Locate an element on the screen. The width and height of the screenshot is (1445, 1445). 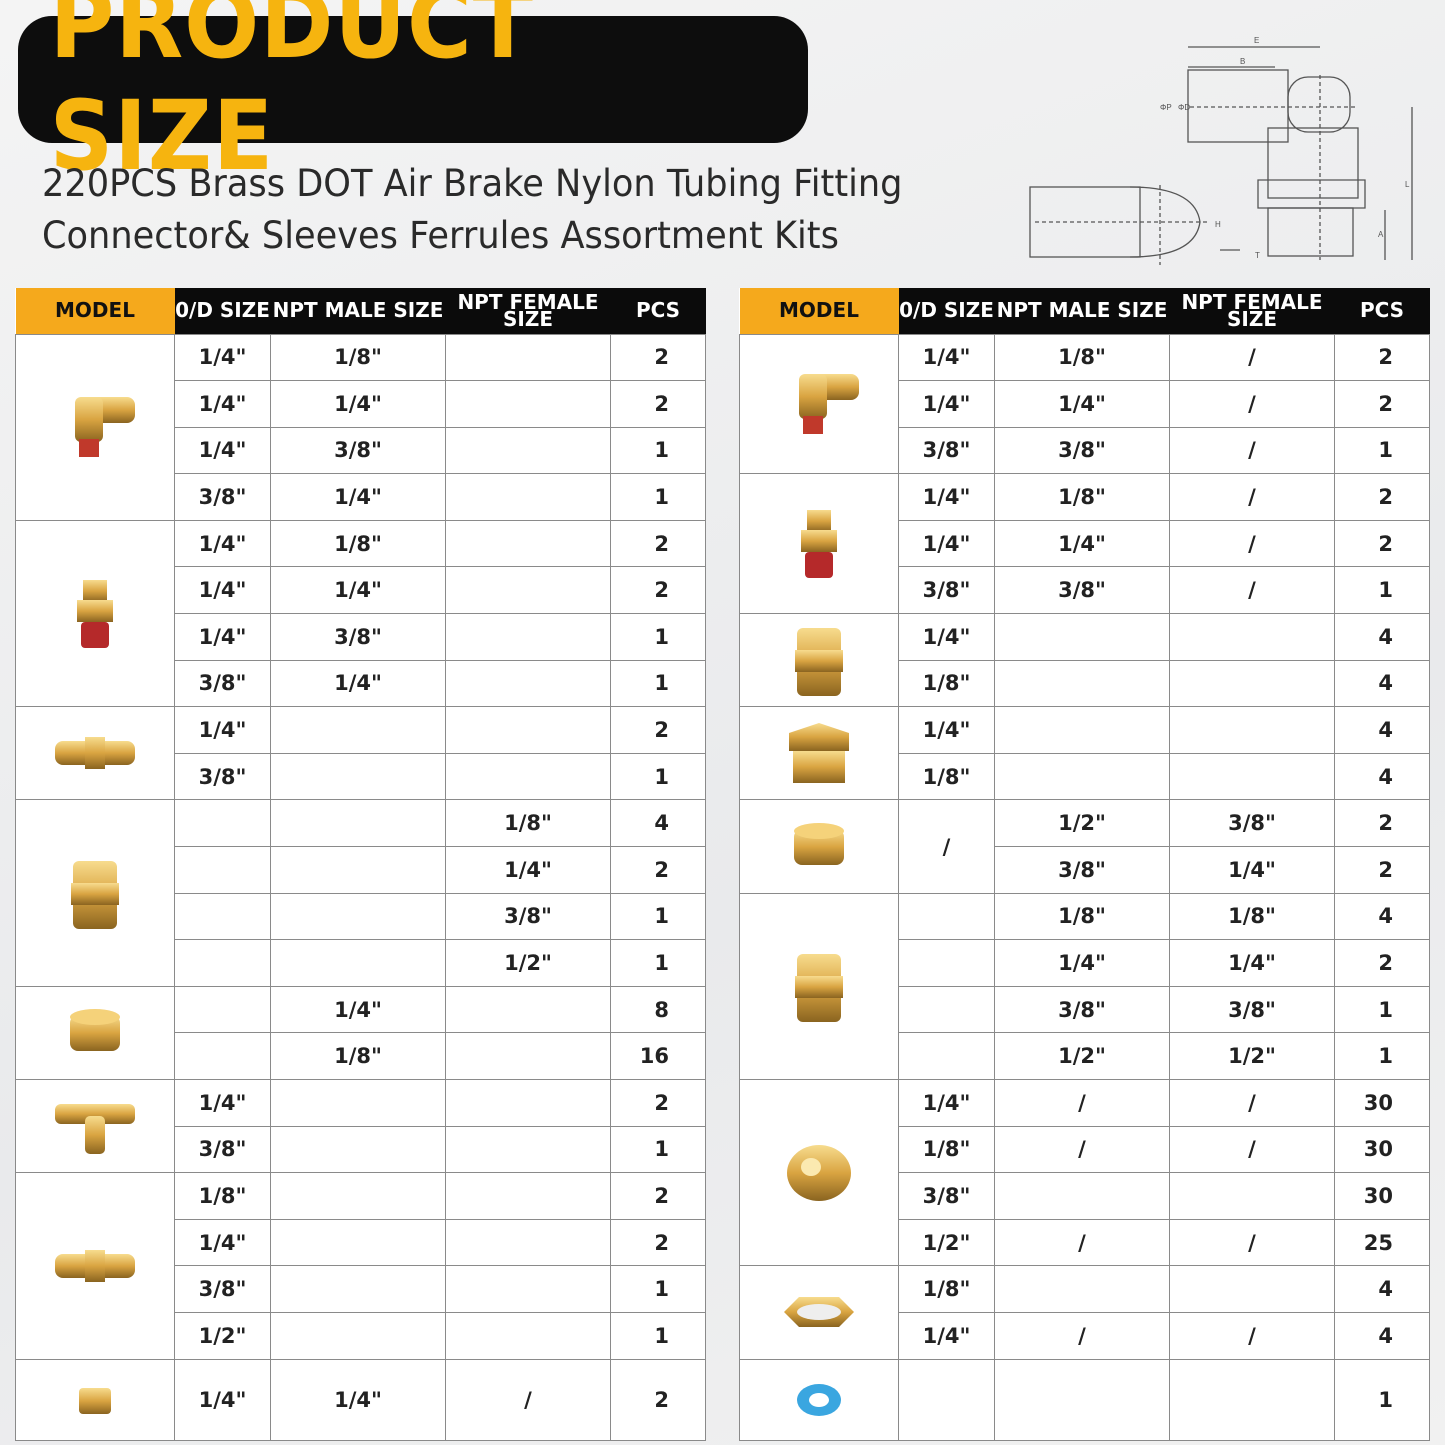
male-elbow-push-fitting-icon is located at coordinates (95, 427).